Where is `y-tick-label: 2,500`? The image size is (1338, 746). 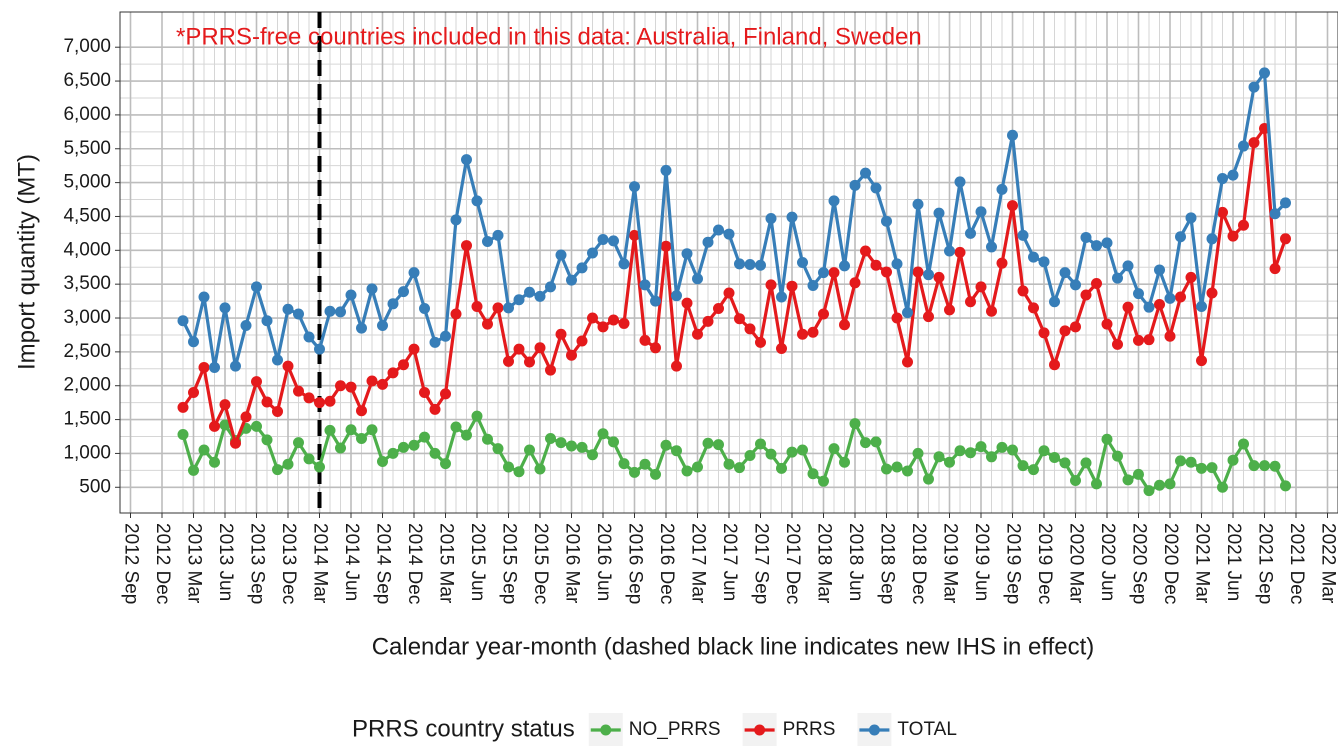 y-tick-label: 2,500 is located at coordinates (87, 351).